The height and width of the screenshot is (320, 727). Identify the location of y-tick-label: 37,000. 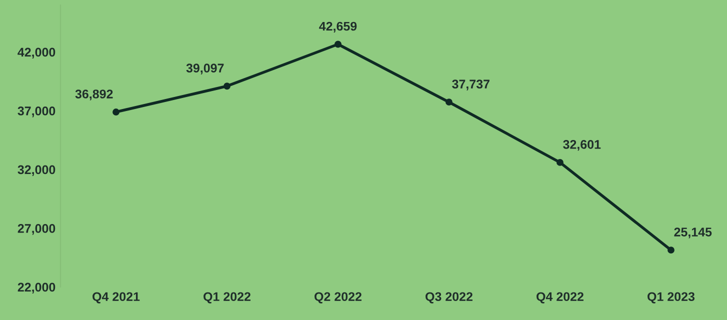
(37, 112).